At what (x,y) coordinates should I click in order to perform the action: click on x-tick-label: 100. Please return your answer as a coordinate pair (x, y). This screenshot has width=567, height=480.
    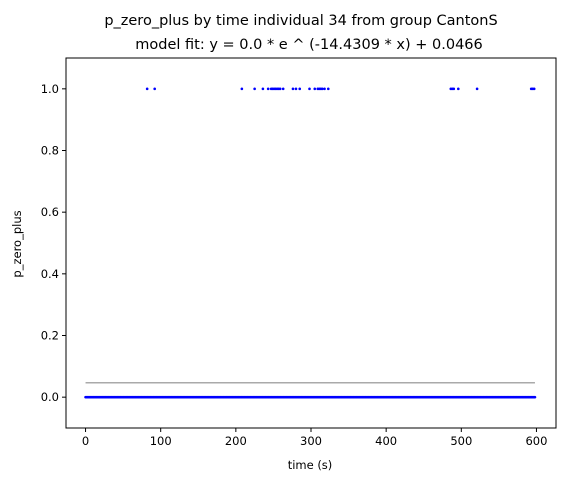
    Looking at the image, I should click on (161, 441).